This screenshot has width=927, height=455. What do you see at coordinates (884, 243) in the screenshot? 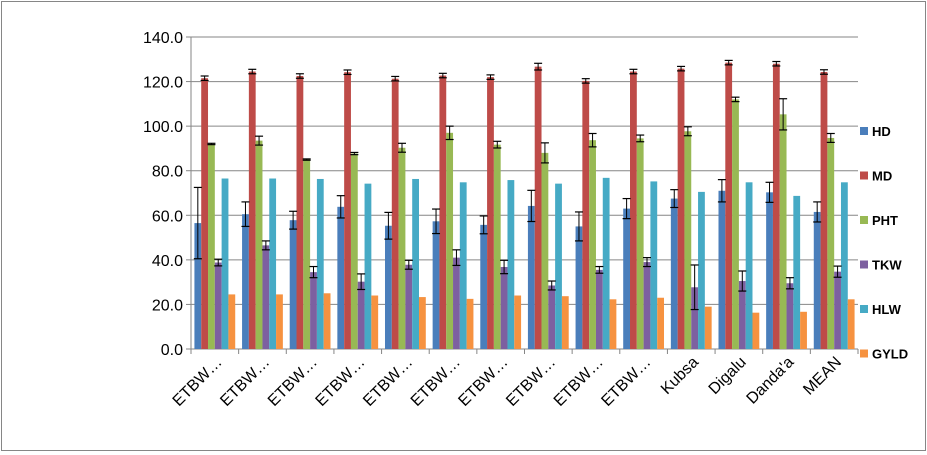
I see `legend: HD MD PHT TKW HLW GYLD` at bounding box center [884, 243].